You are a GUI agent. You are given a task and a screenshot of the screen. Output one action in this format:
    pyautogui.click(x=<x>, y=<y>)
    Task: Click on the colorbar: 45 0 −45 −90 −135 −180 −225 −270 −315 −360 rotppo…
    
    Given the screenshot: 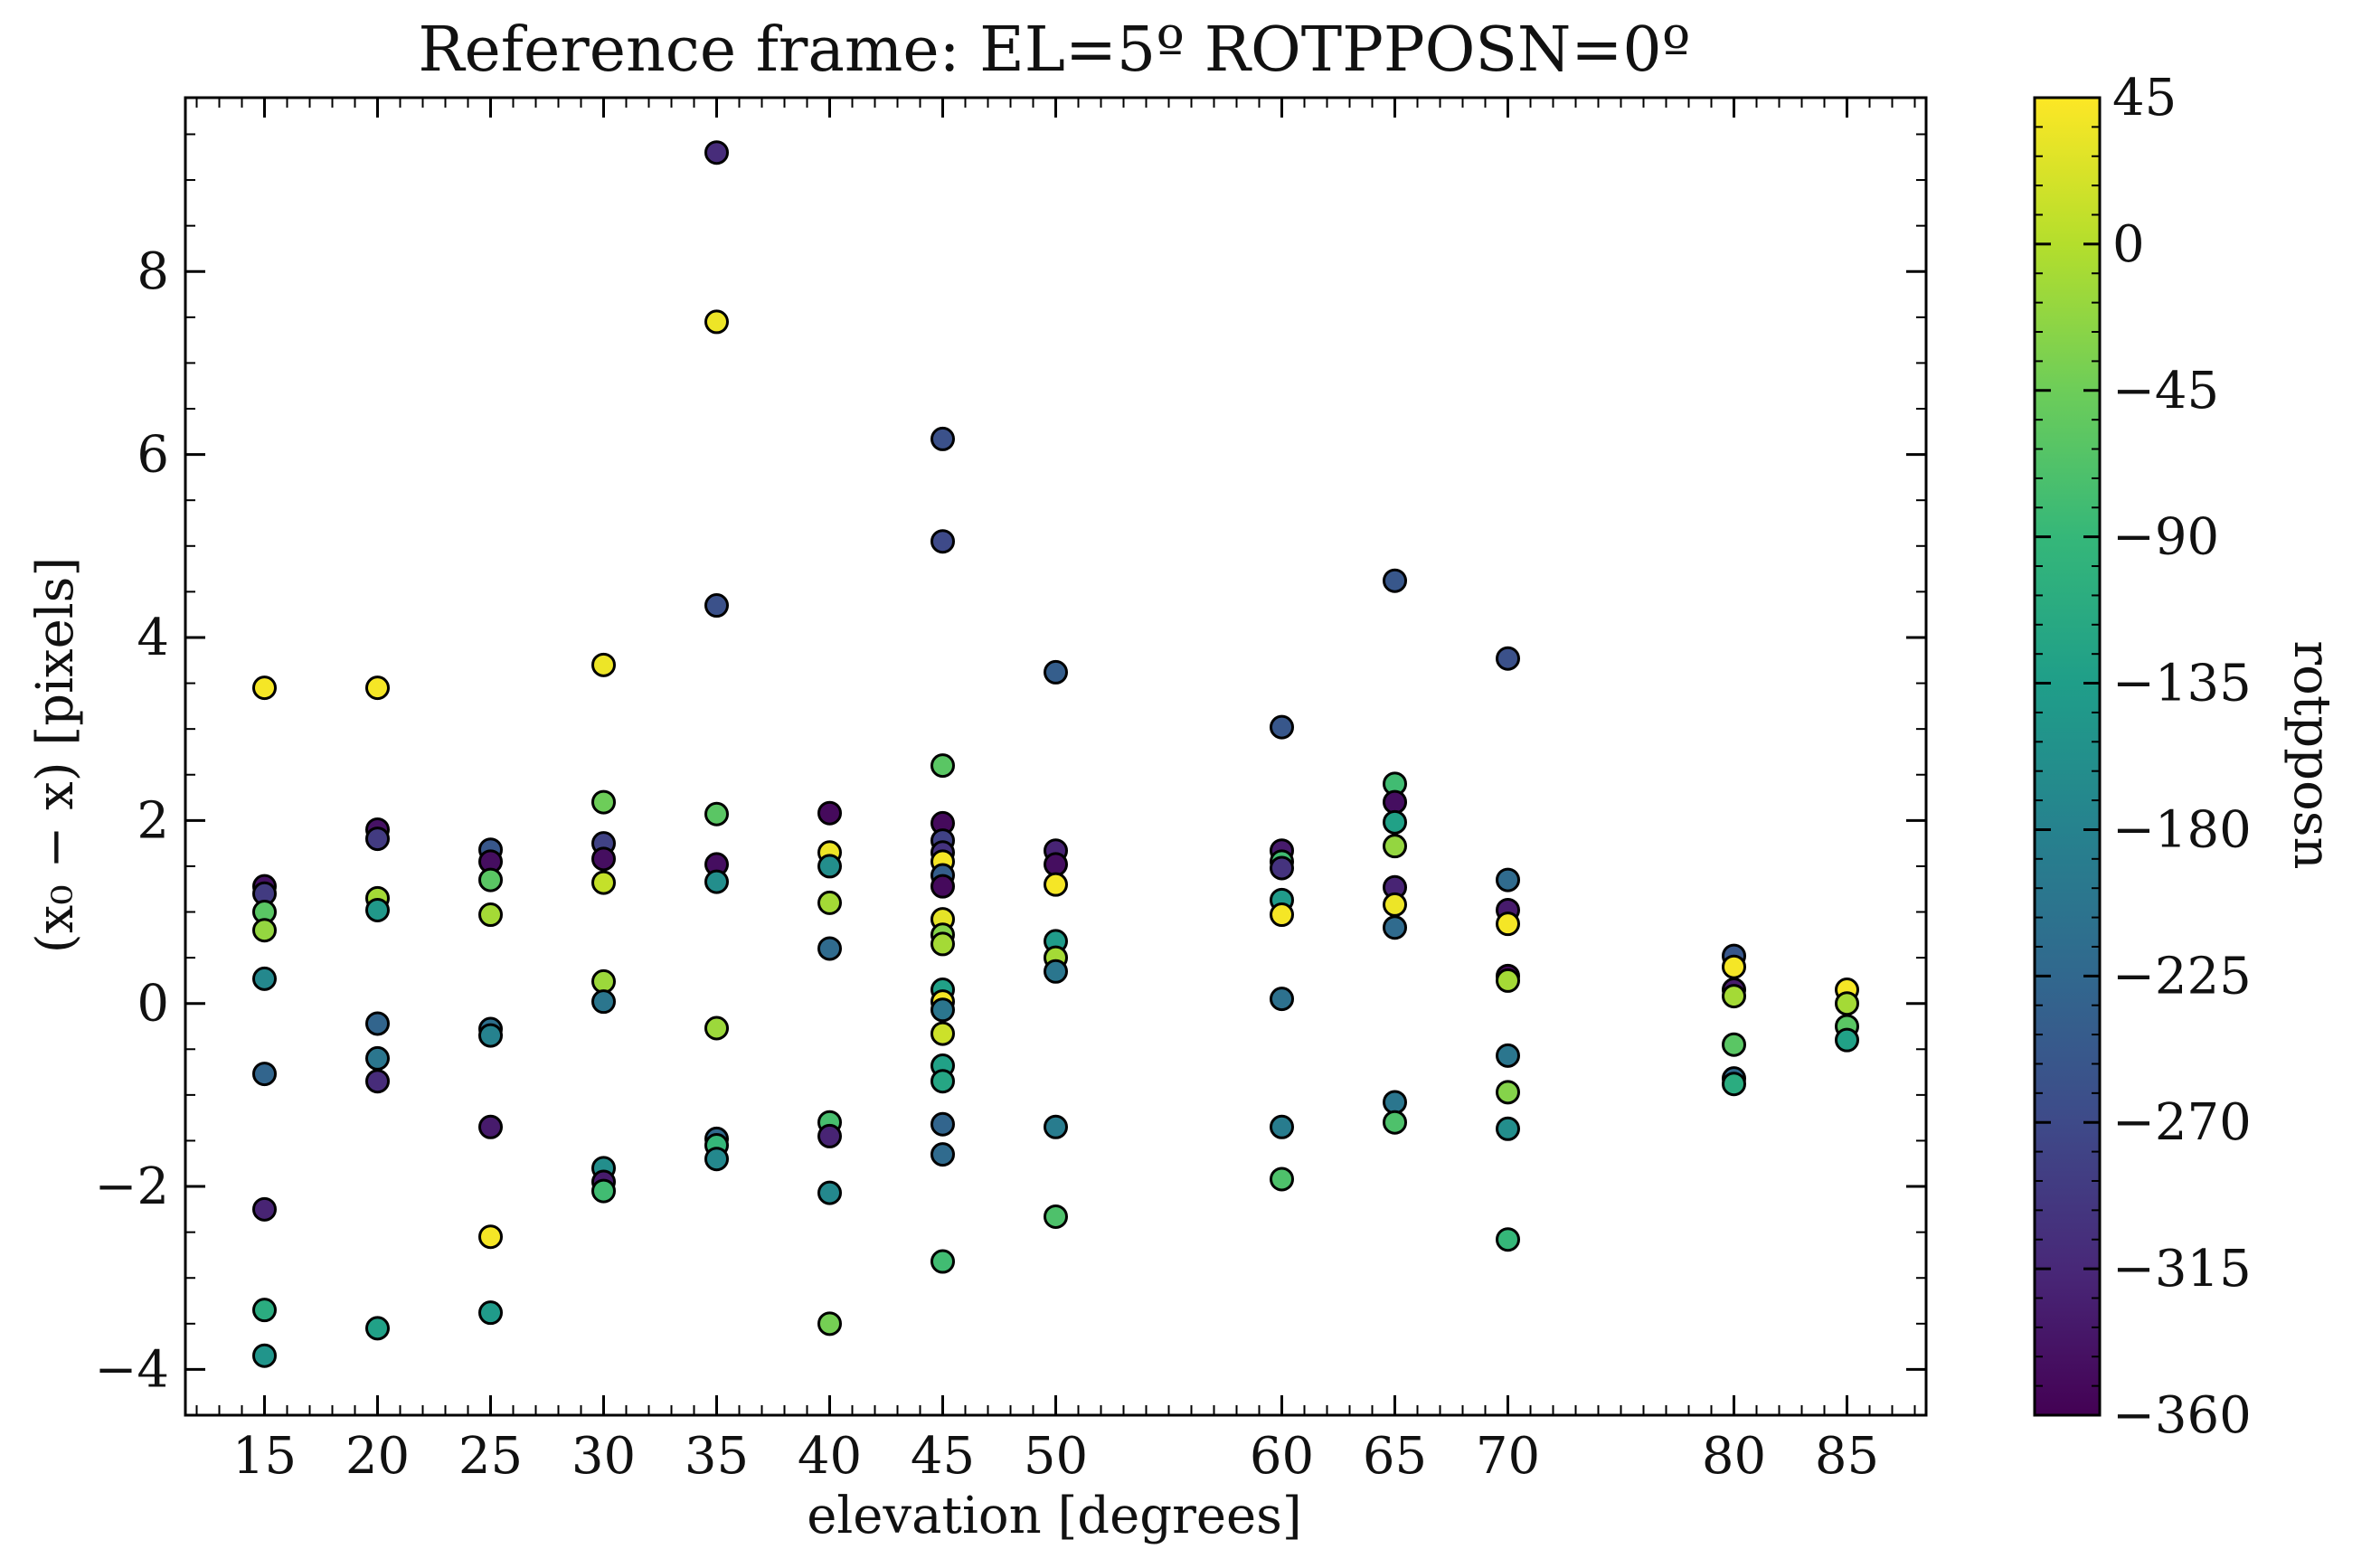 What is the action you would take?
    pyautogui.click(x=2187, y=757)
    